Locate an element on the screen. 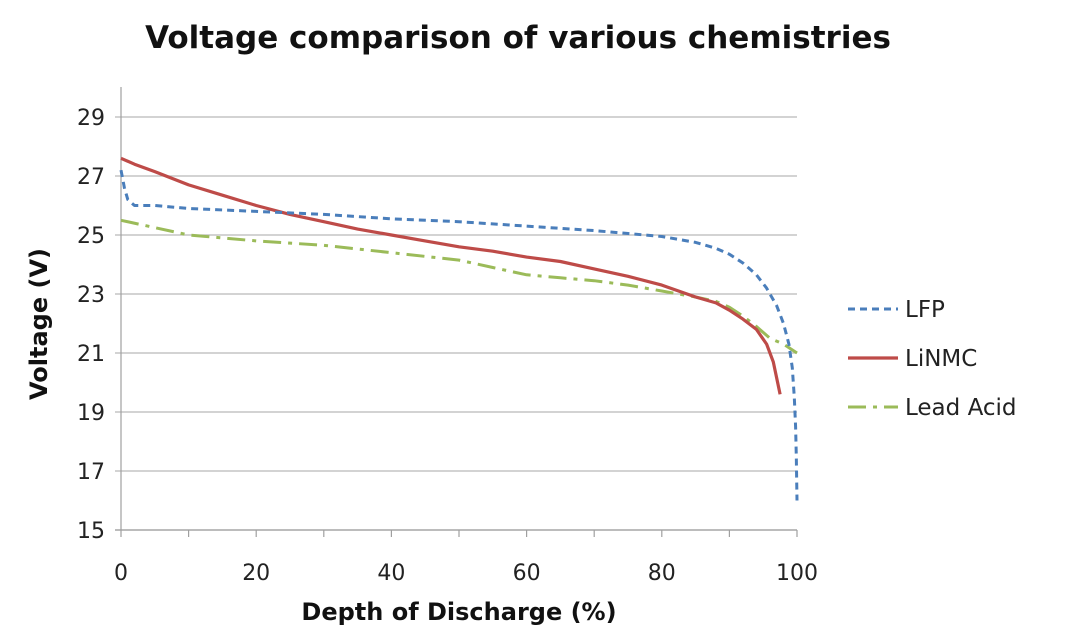  x-tick-label: 40 is located at coordinates (391, 573).